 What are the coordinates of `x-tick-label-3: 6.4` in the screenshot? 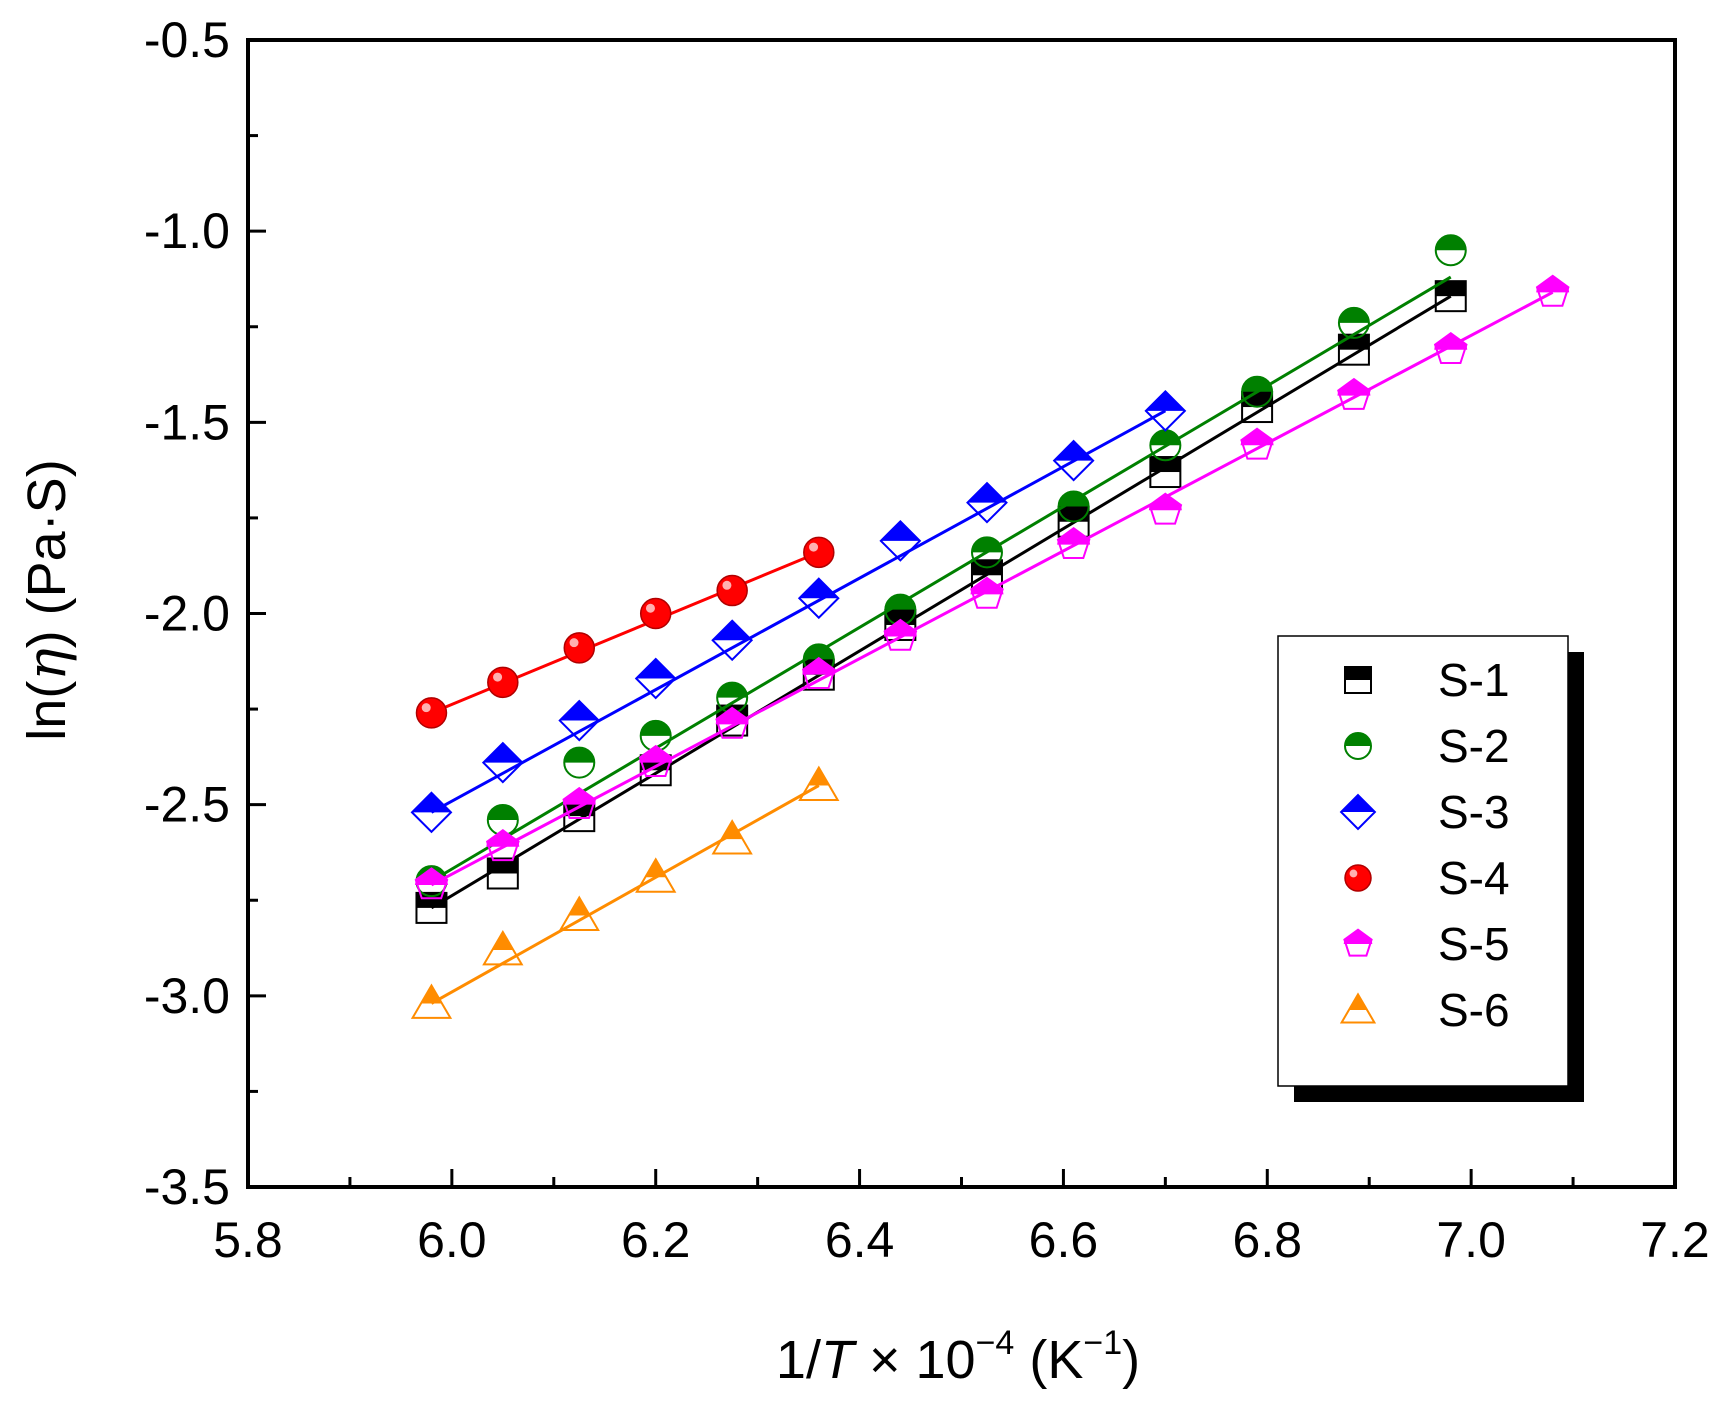 It's located at (860, 1240).